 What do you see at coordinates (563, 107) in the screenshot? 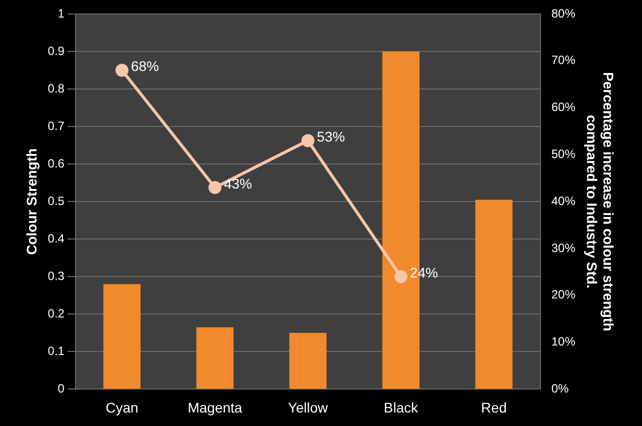
I see `y2-tick-label: 60%` at bounding box center [563, 107].